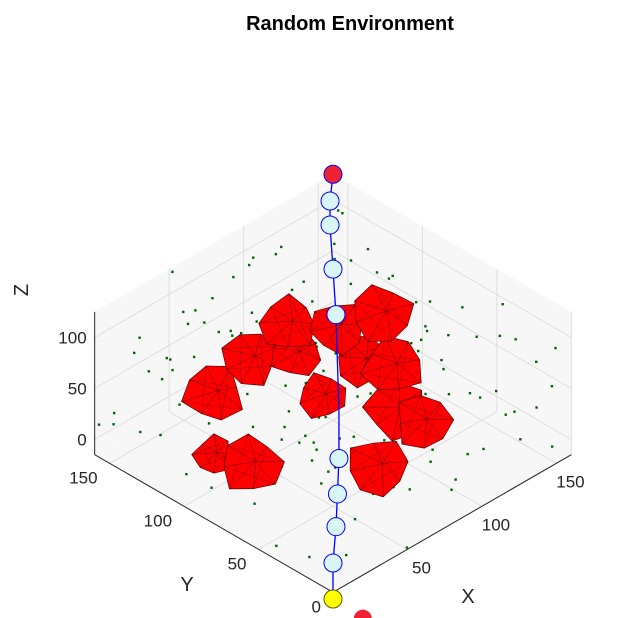  What do you see at coordinates (452, 523) in the screenshot?
I see `axis-line-x` at bounding box center [452, 523].